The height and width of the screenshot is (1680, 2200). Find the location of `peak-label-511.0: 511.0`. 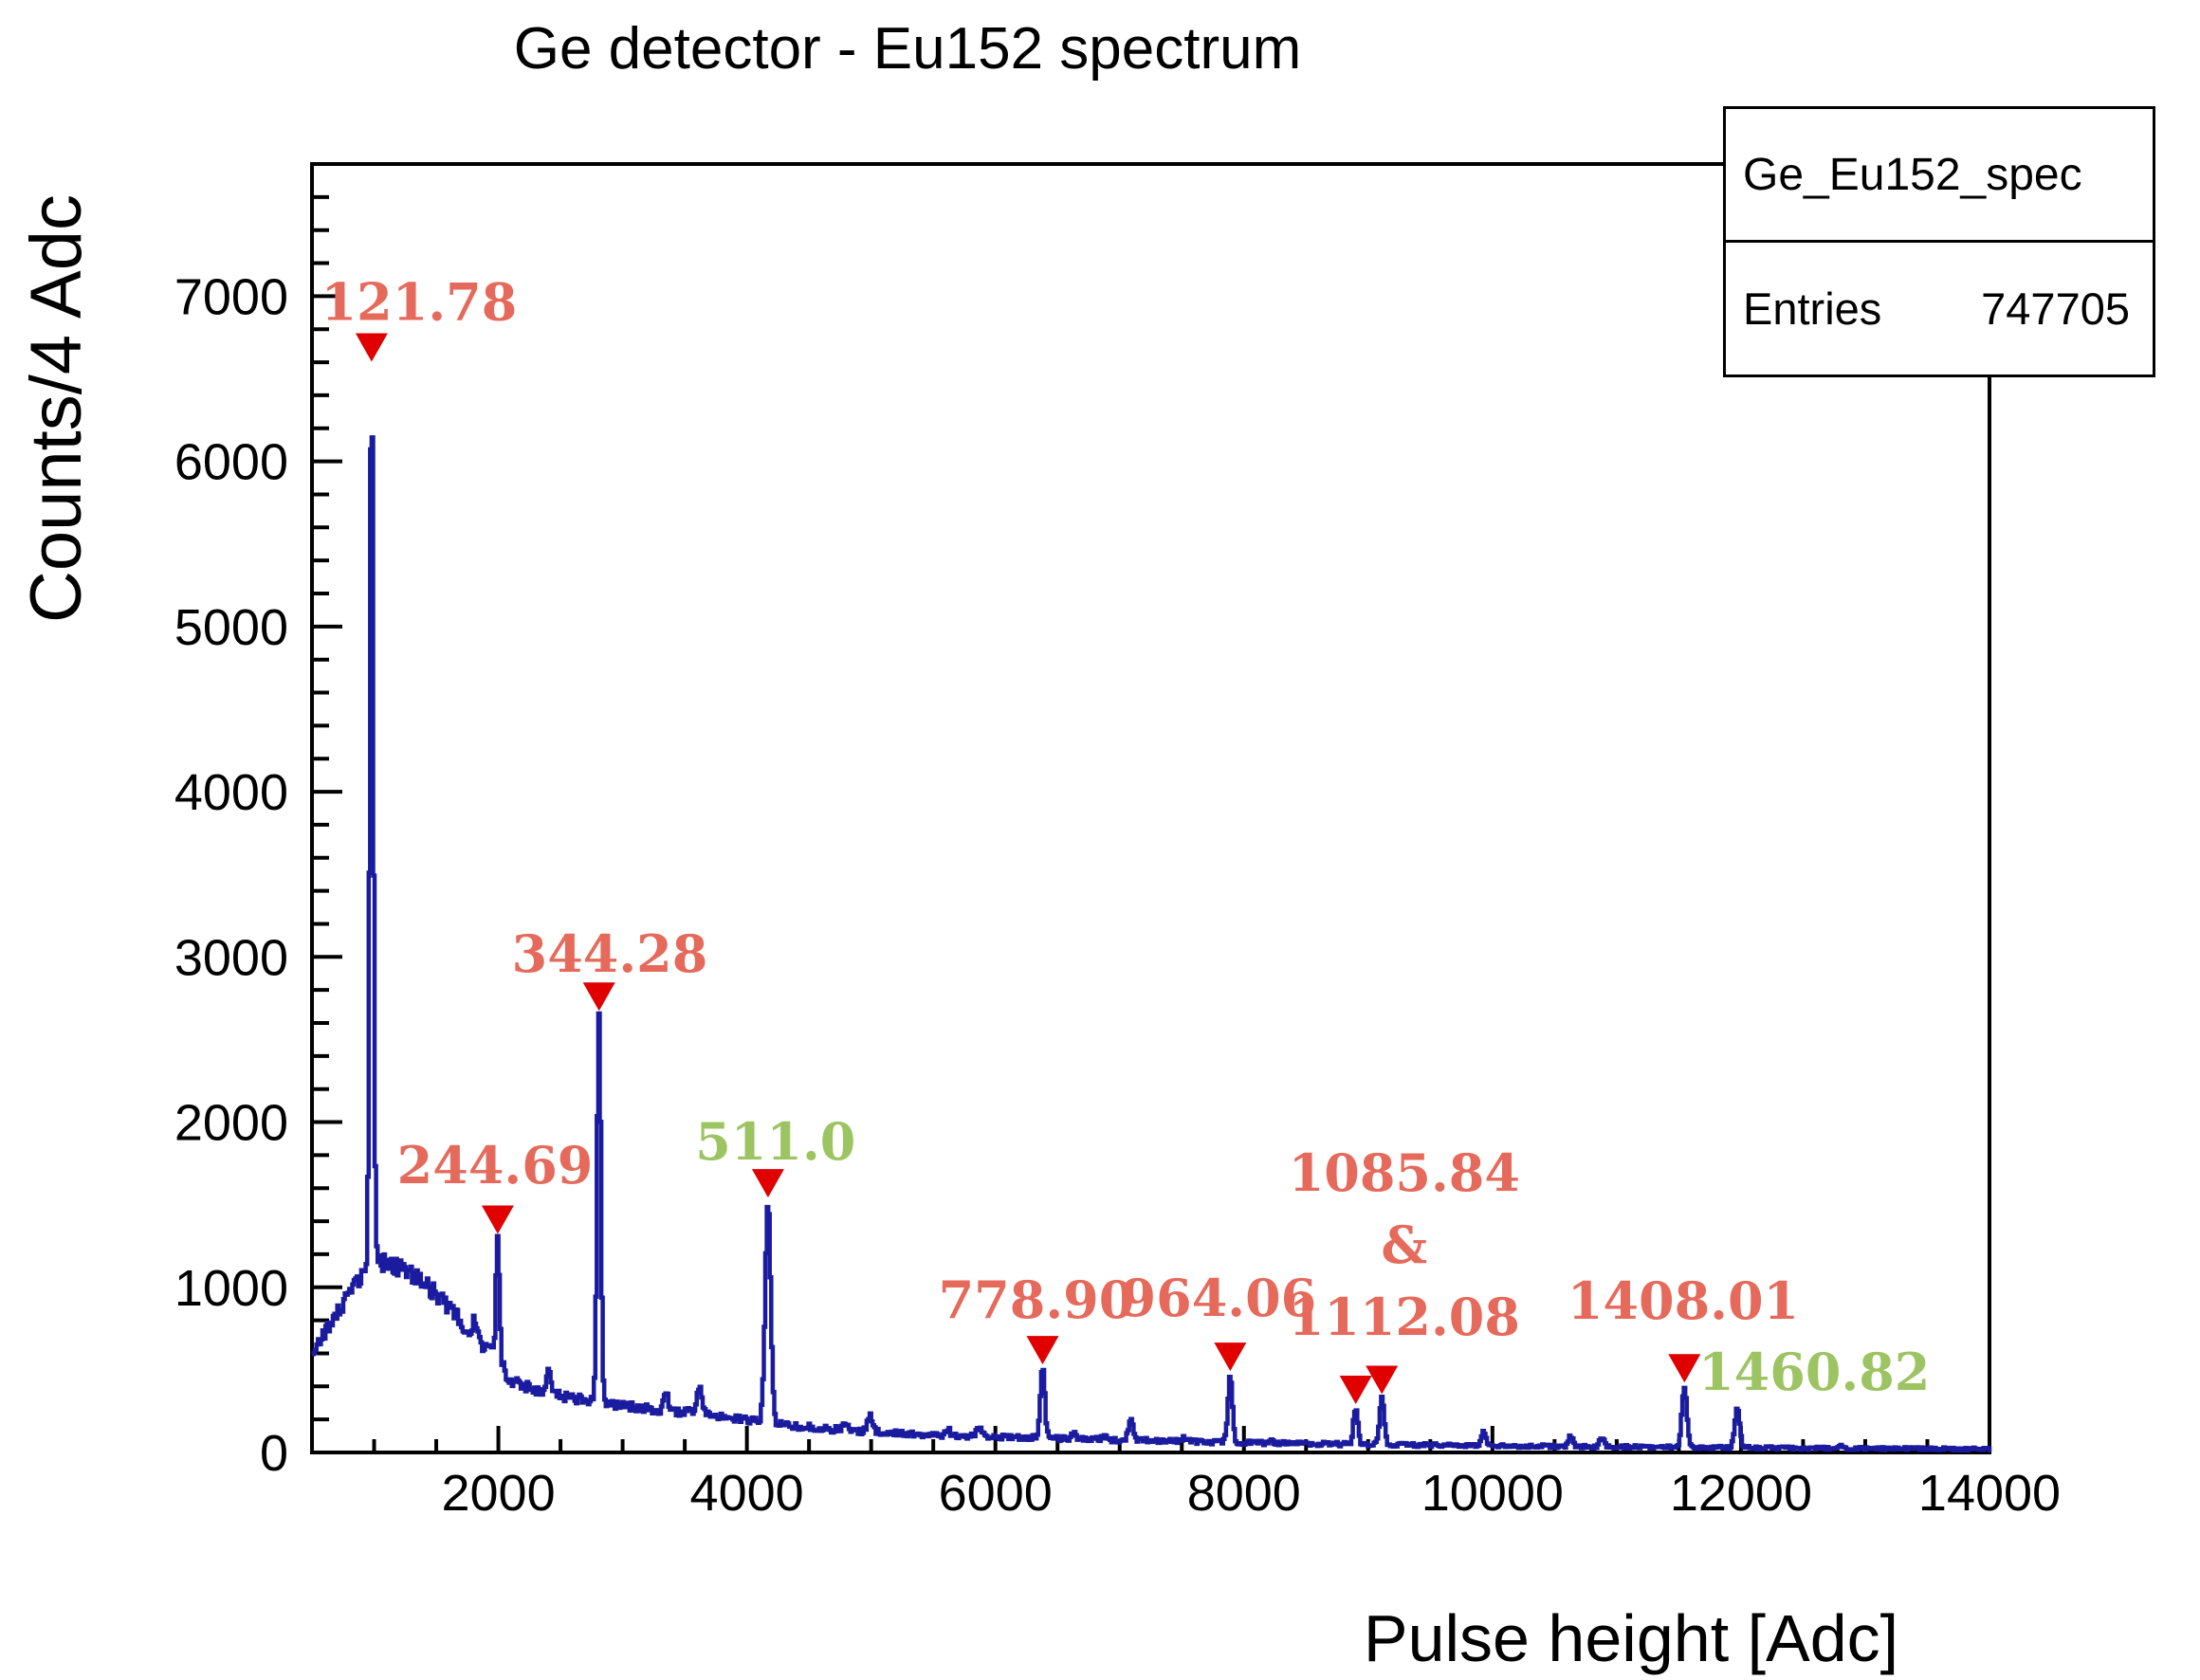

peak-label-511.0: 511.0 is located at coordinates (775, 1141).